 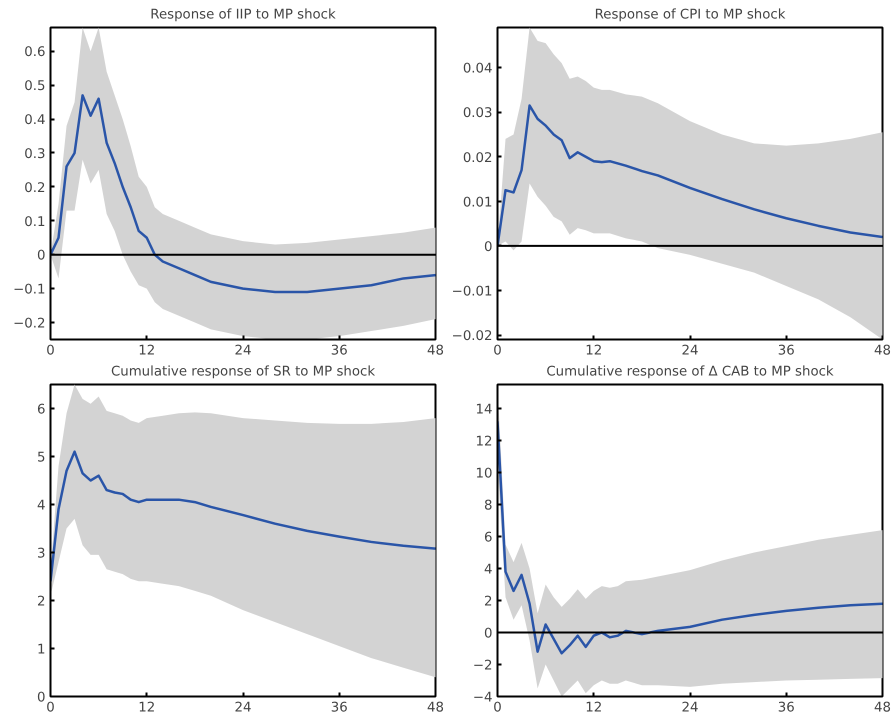 What do you see at coordinates (690, 372) in the screenshot?
I see `chart-title: Cumulative response of Δ CAB to MP shock` at bounding box center [690, 372].